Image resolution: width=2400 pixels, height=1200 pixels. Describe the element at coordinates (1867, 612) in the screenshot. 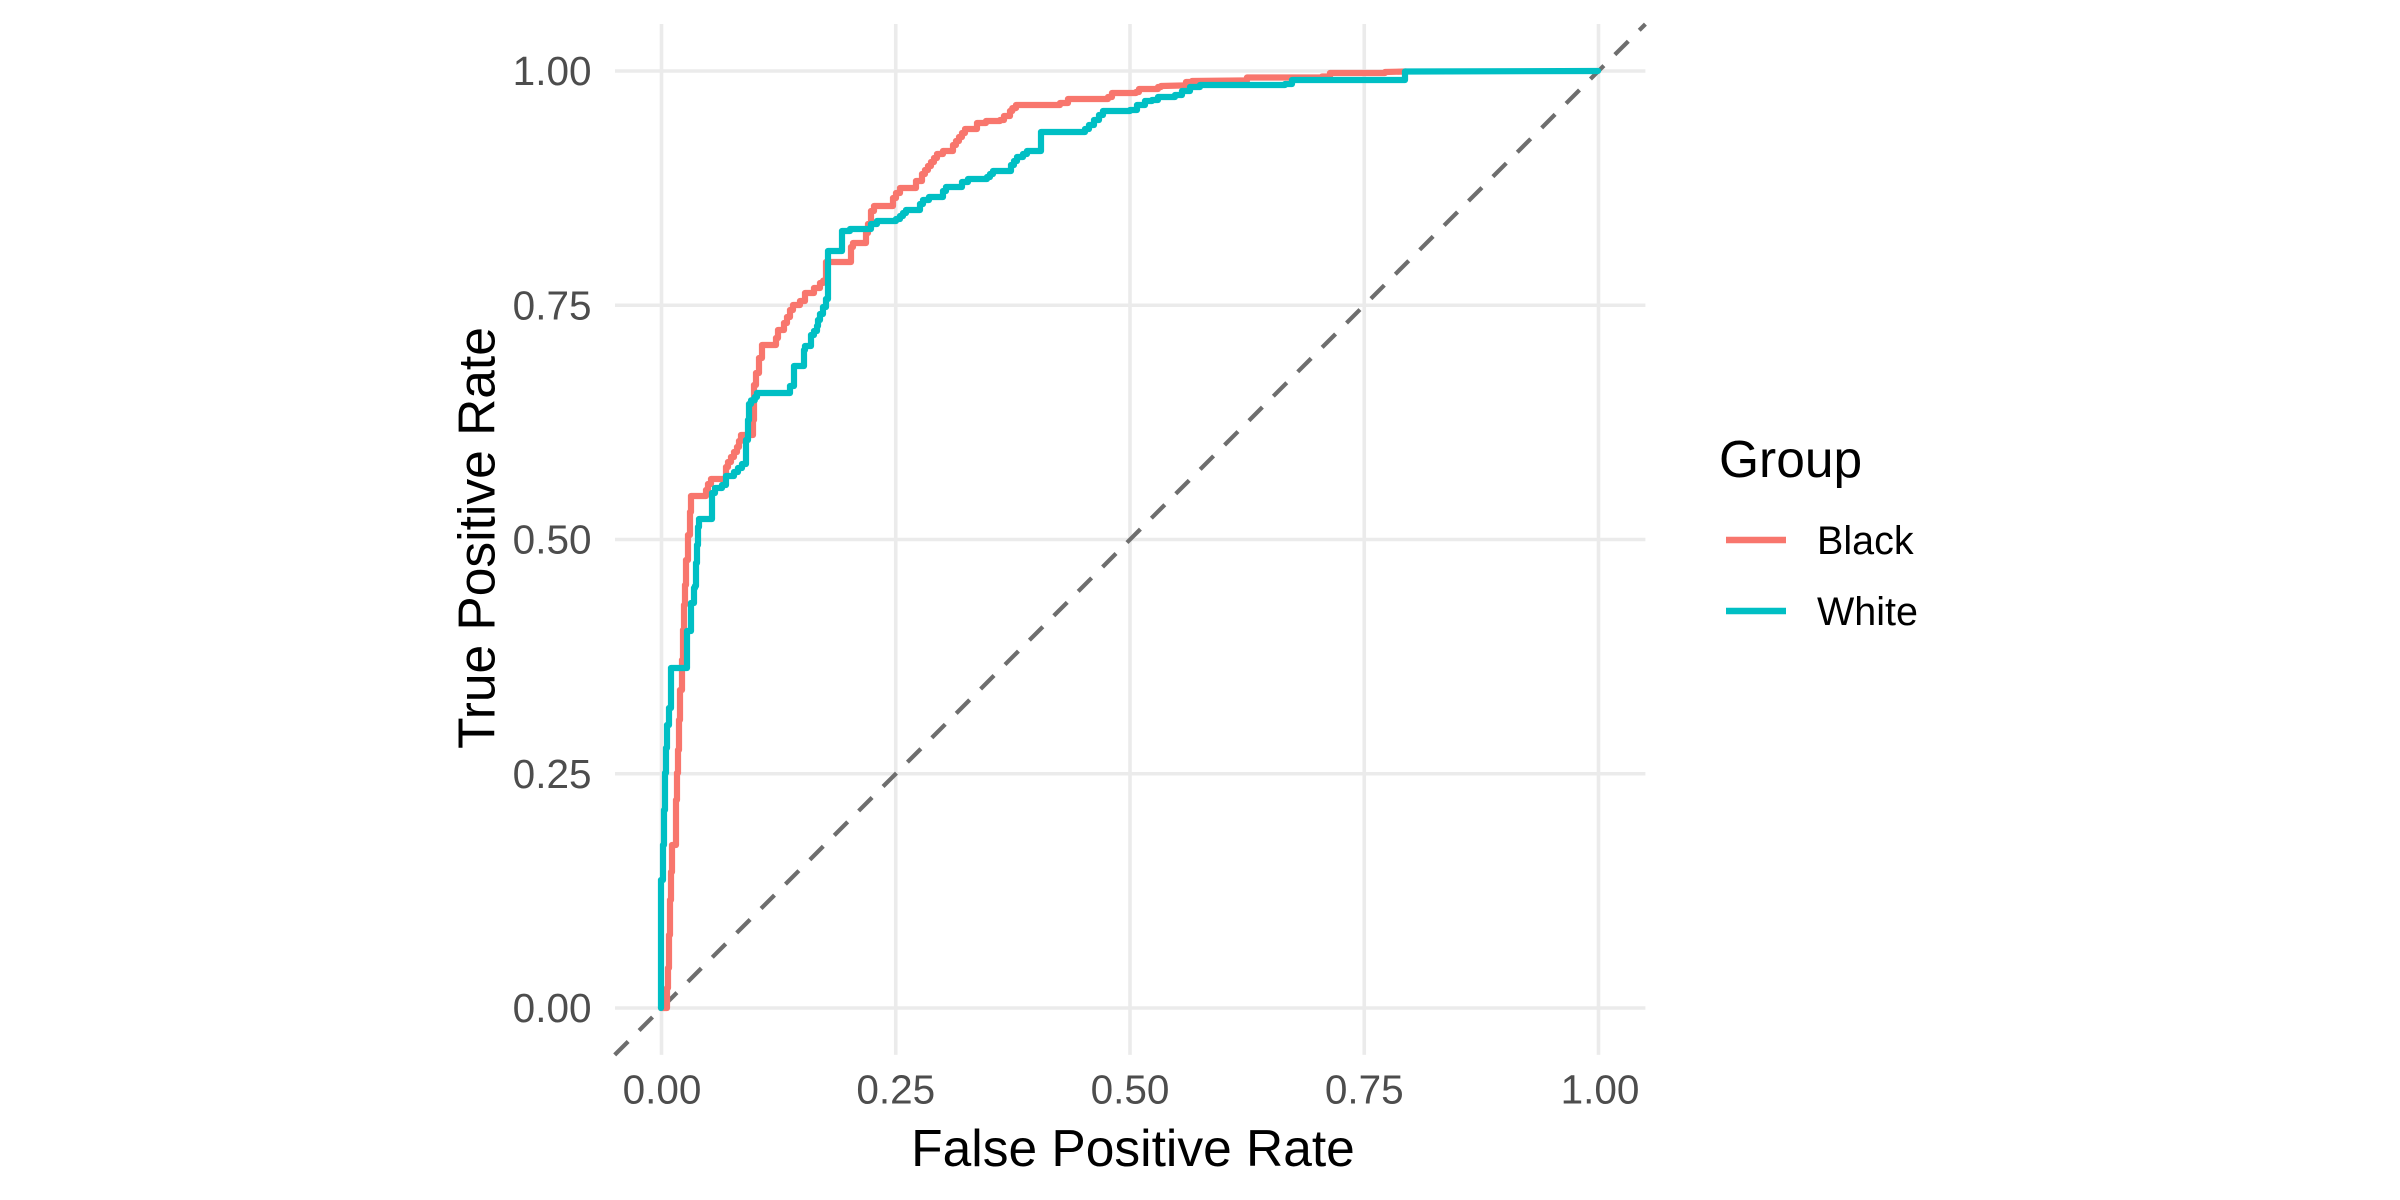

I see `svg-text: White` at that location.